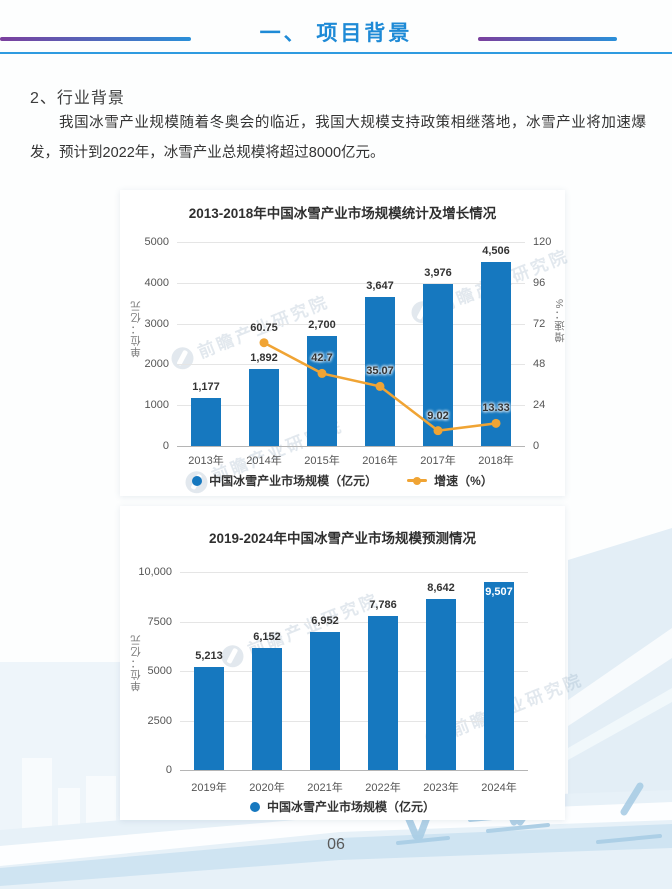  Describe the element at coordinates (438, 273) in the screenshot. I see `bar-value-label: 3,976` at that location.